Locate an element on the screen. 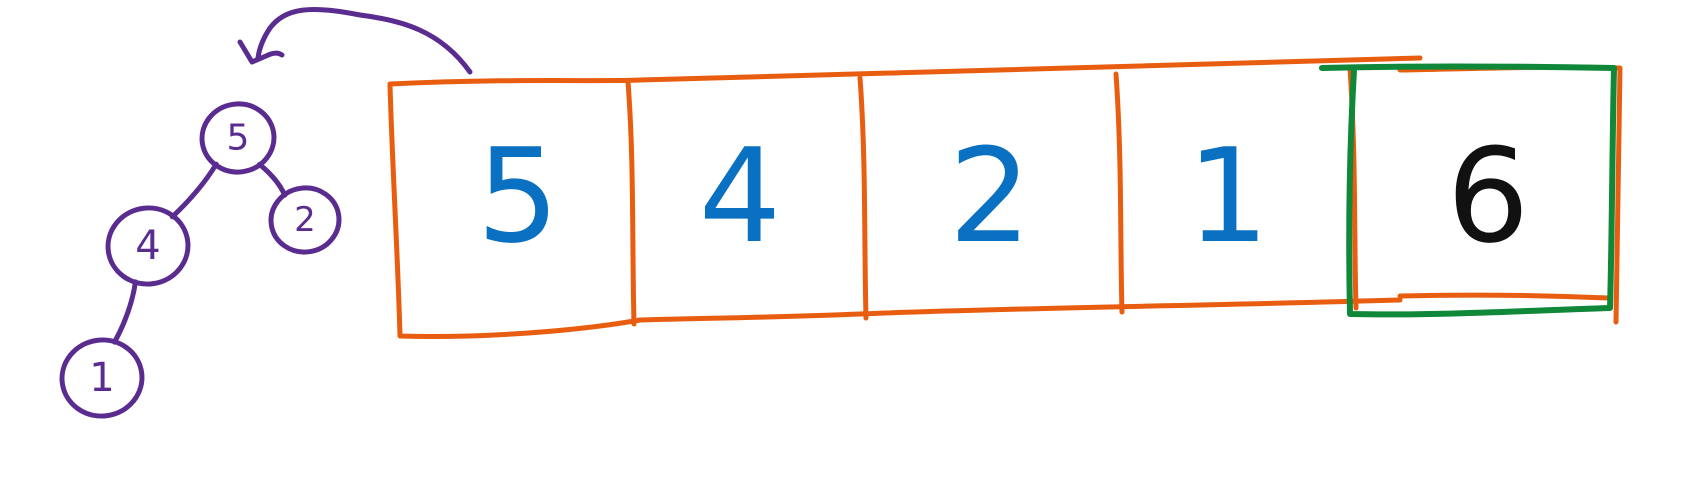 The width and height of the screenshot is (1692, 478). heap-tree: 5 4 2 1 is located at coordinates (200, 260).